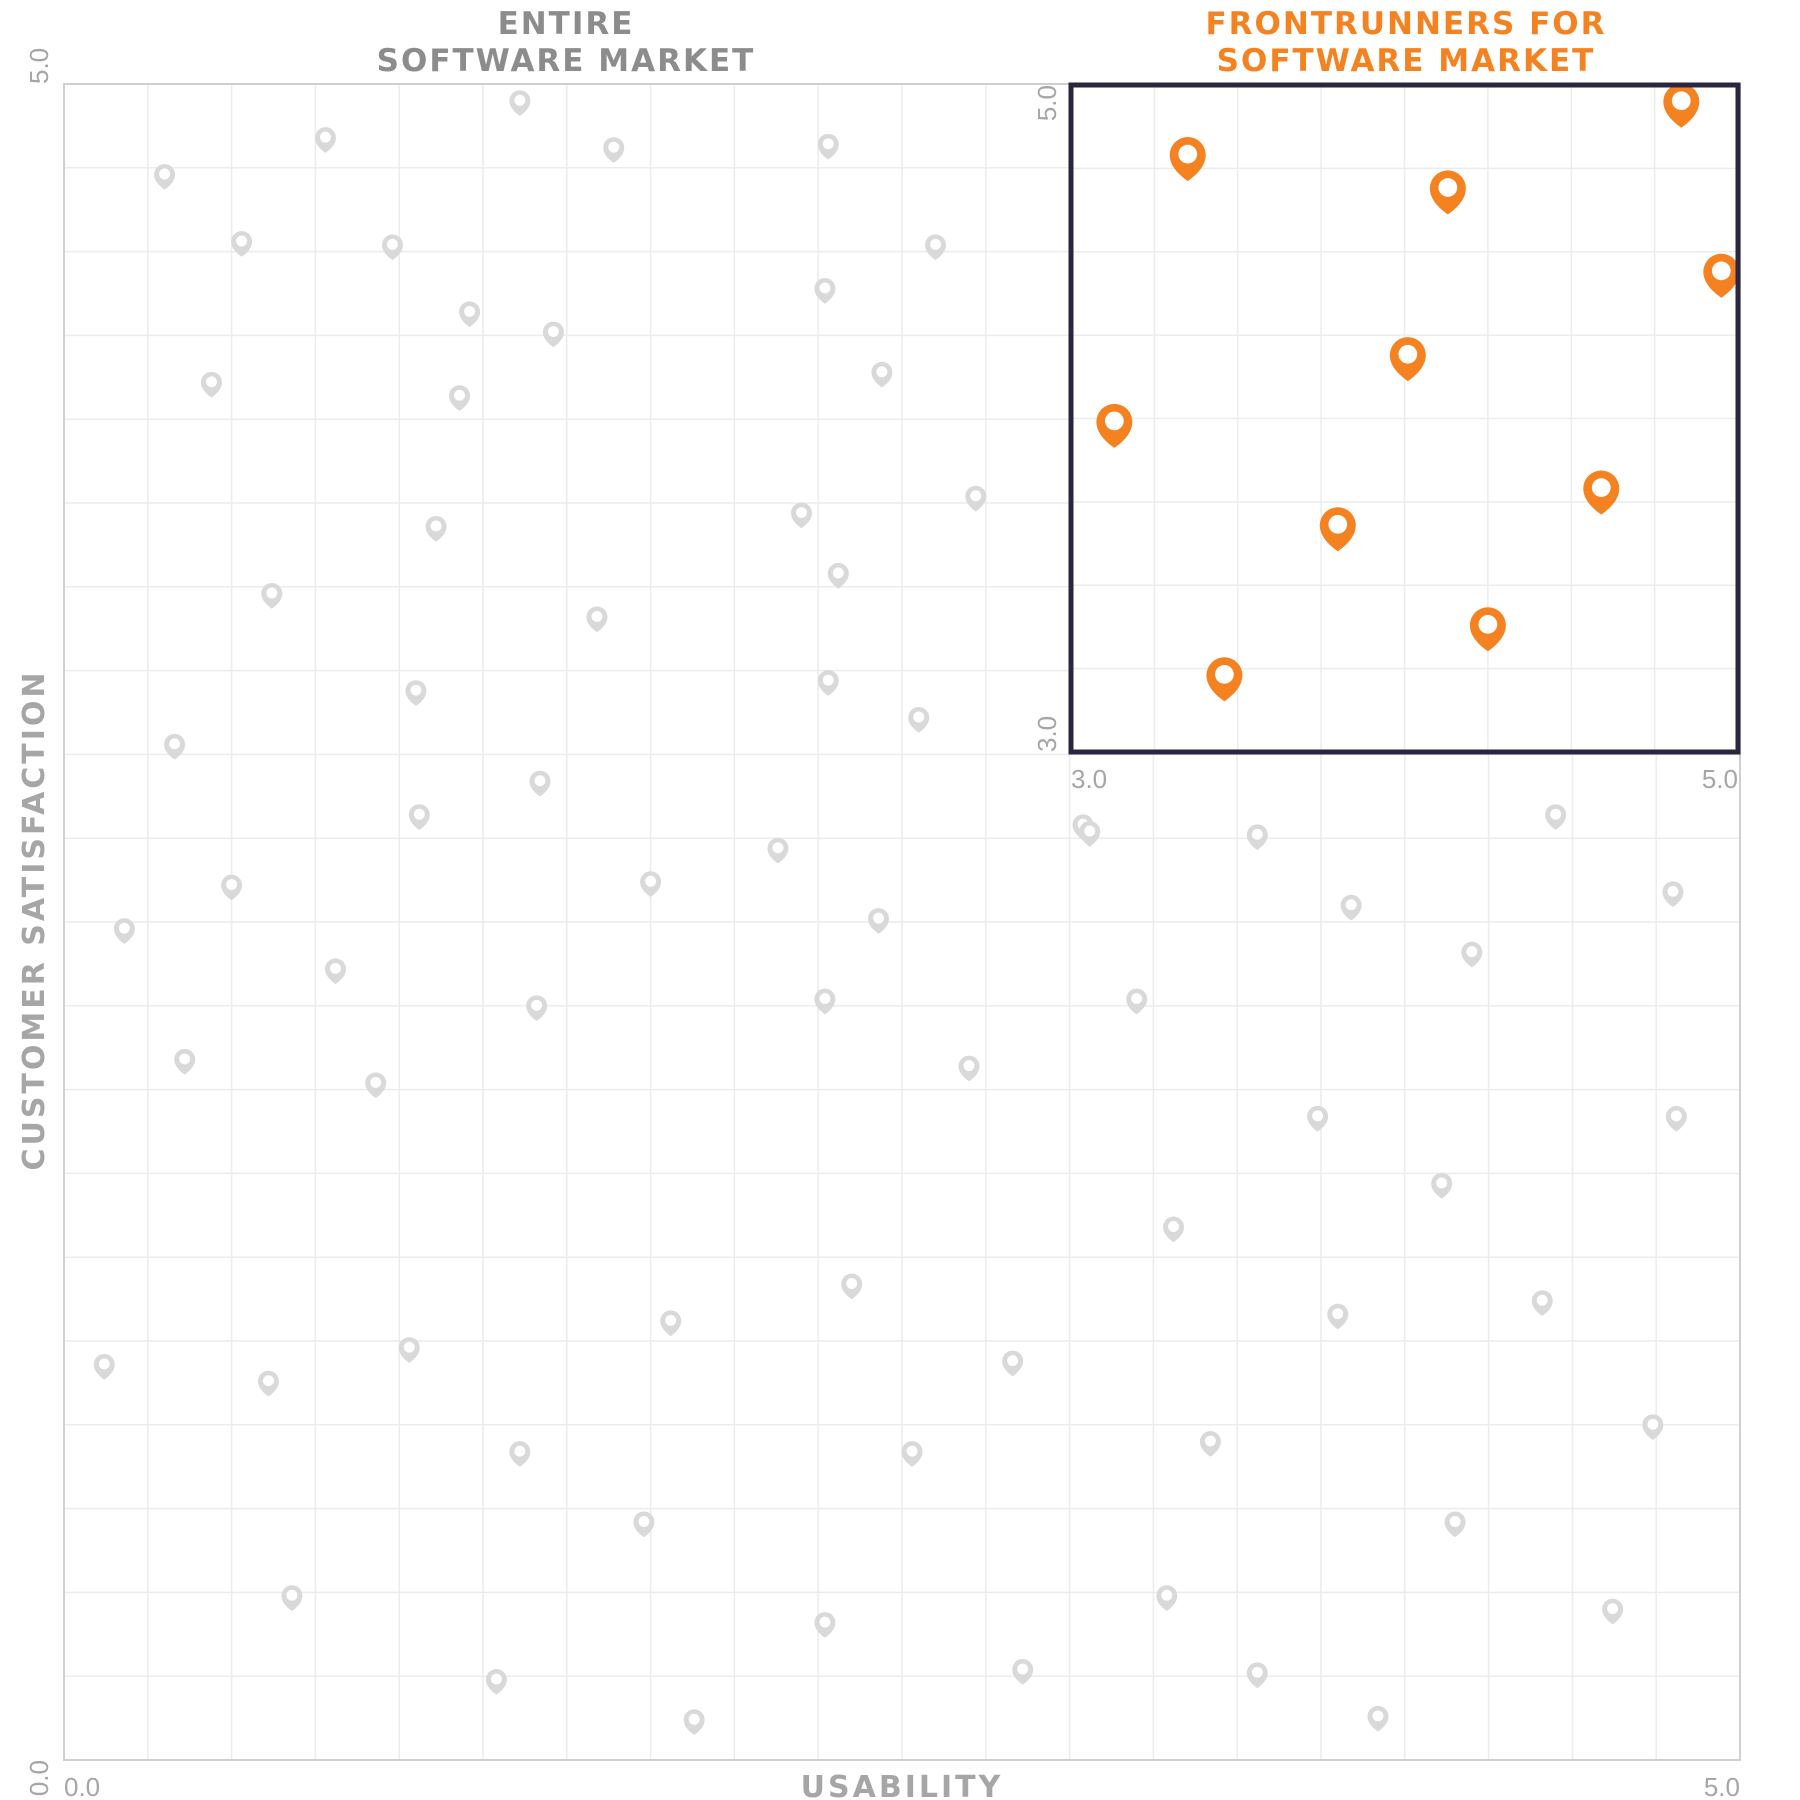 Image resolution: width=1800 pixels, height=1800 pixels. I want to click on inset-title-line-1: FRONTRUNNERS FOR, so click(1406, 24).